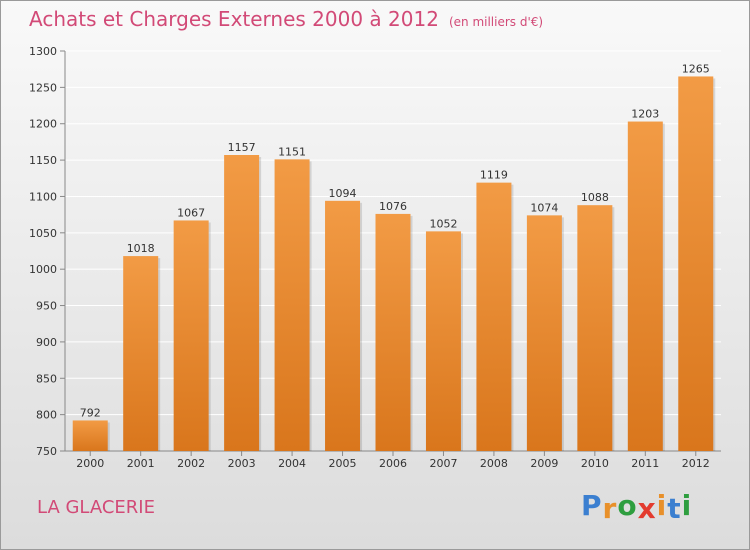 This screenshot has height=550, width=750. Describe the element at coordinates (191, 212) in the screenshot. I see `bar-value-label: 1067` at that location.